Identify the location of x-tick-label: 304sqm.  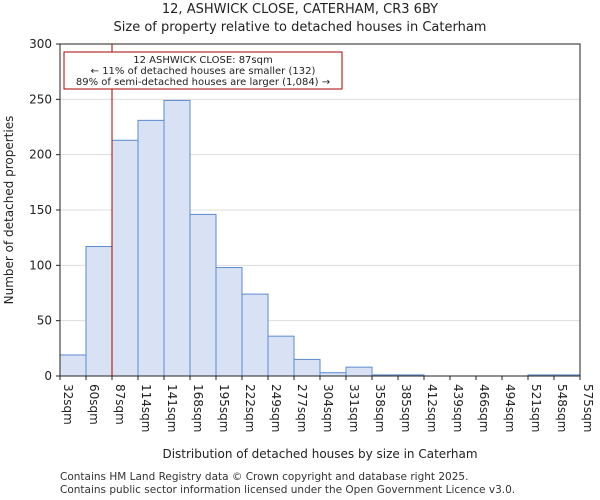
(328, 408).